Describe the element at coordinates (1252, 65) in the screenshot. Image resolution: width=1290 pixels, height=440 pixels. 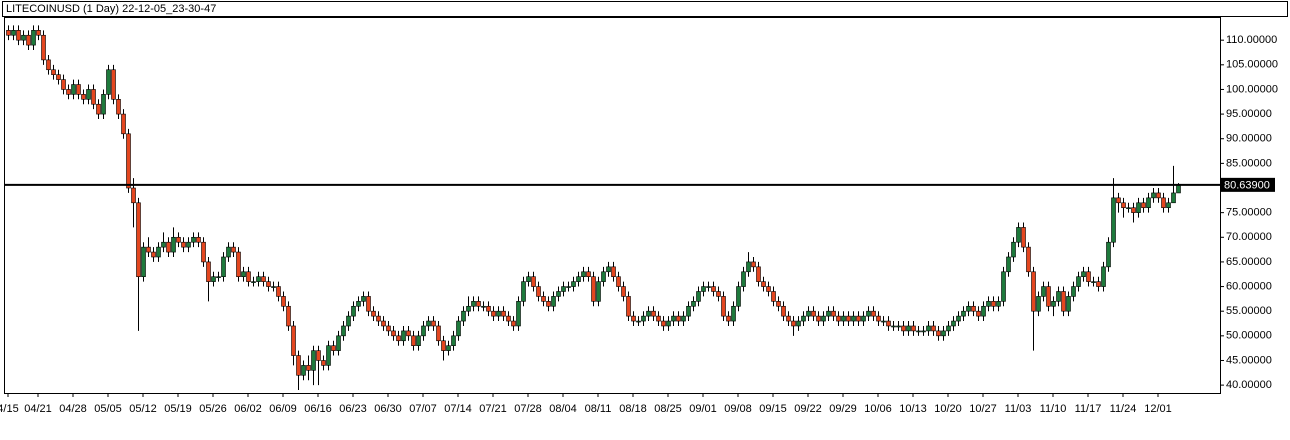
I see `y-tick-label: 105.00000` at that location.